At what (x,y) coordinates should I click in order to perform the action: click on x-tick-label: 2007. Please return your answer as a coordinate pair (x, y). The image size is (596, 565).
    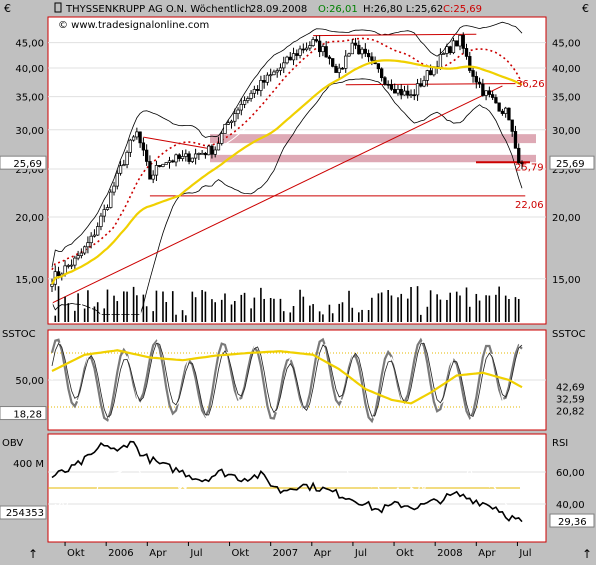
    Looking at the image, I should click on (285, 553).